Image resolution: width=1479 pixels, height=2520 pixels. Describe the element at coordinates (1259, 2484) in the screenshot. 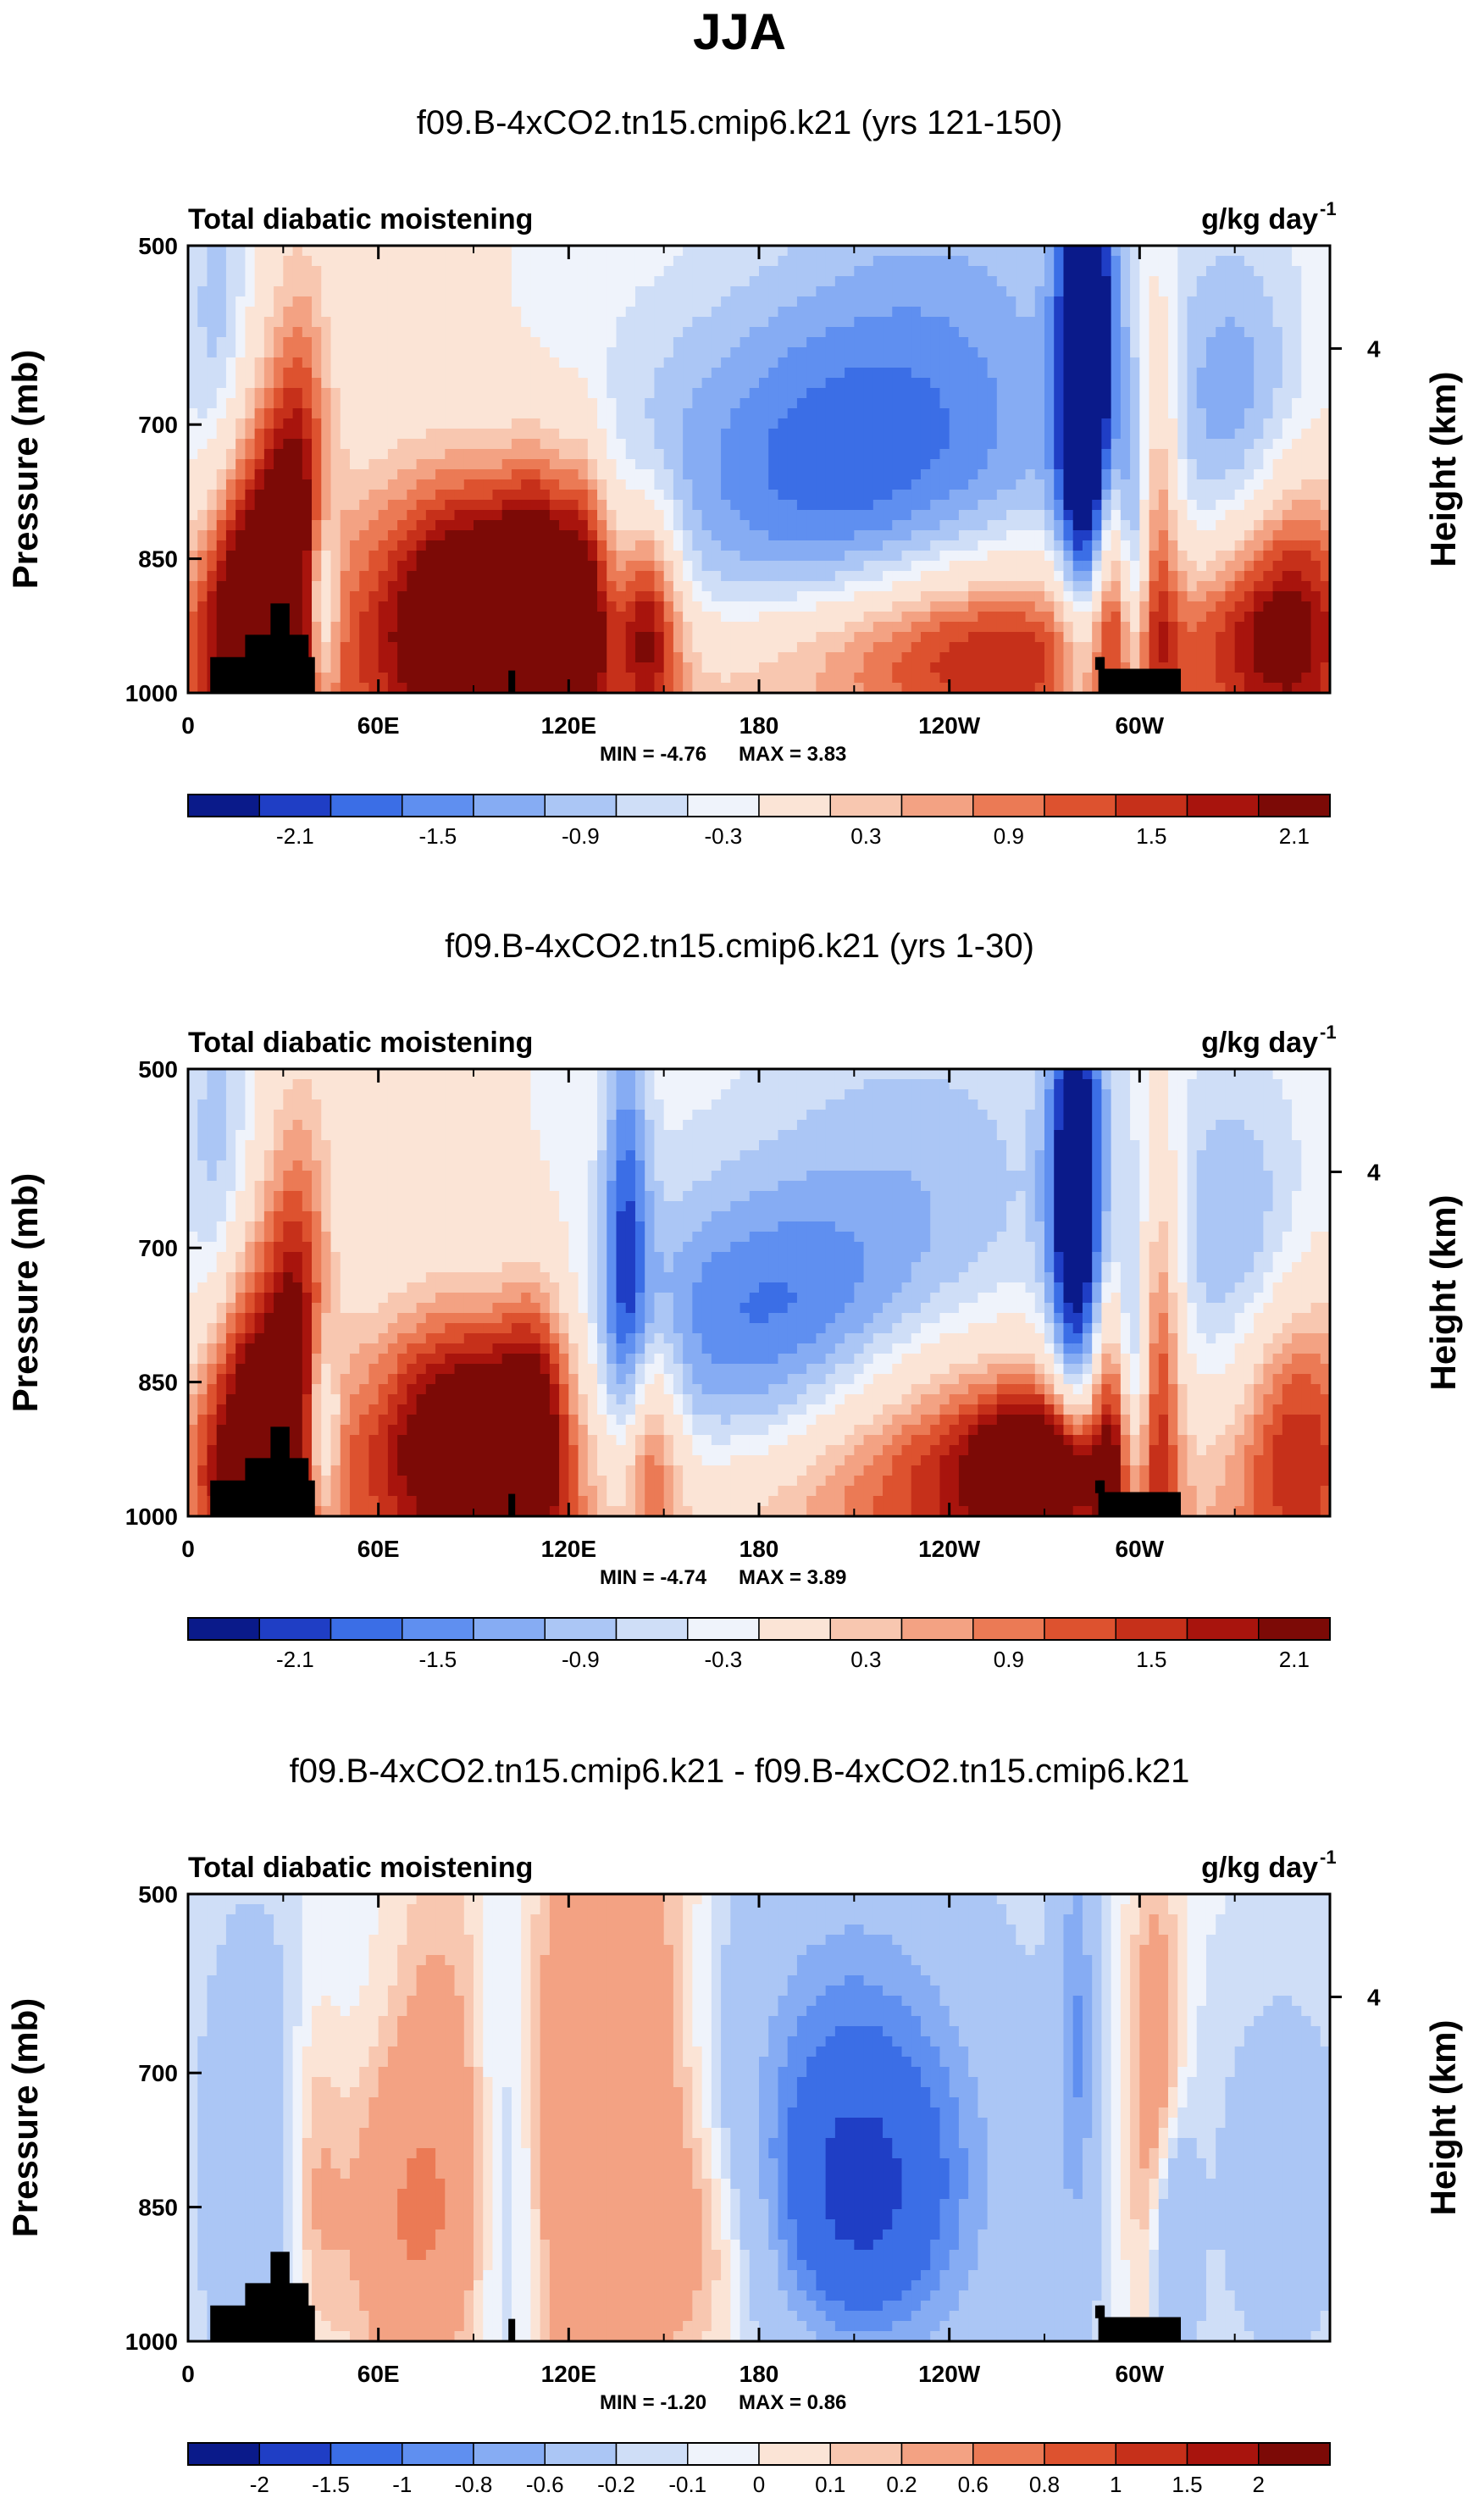

I see `colorbar-label: 2` at that location.